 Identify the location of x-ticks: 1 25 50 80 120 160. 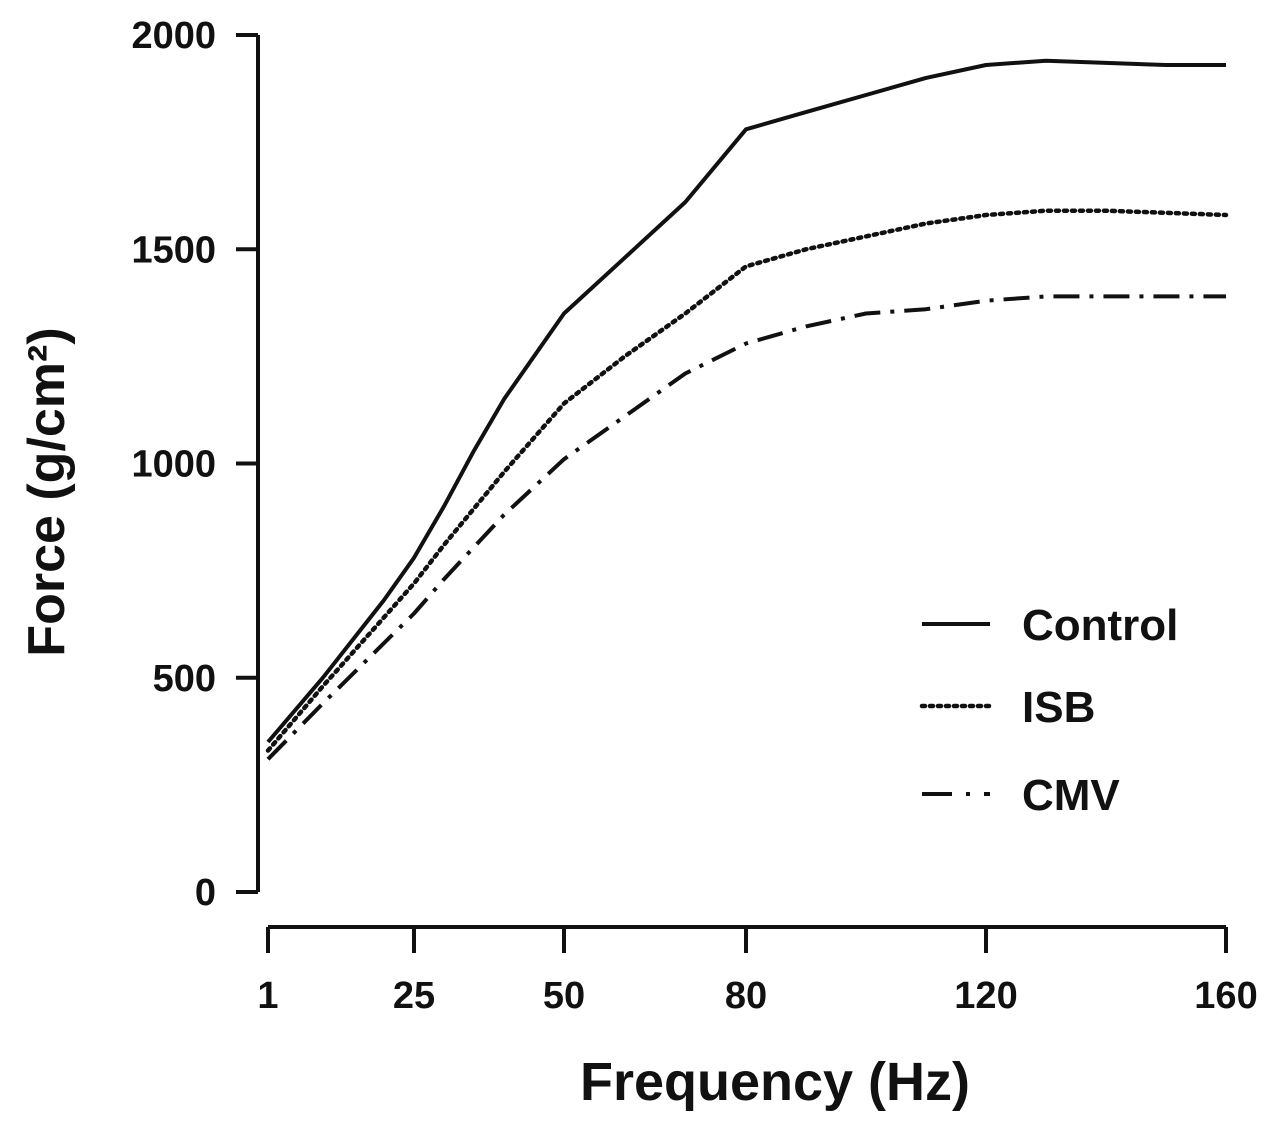
(757, 972).